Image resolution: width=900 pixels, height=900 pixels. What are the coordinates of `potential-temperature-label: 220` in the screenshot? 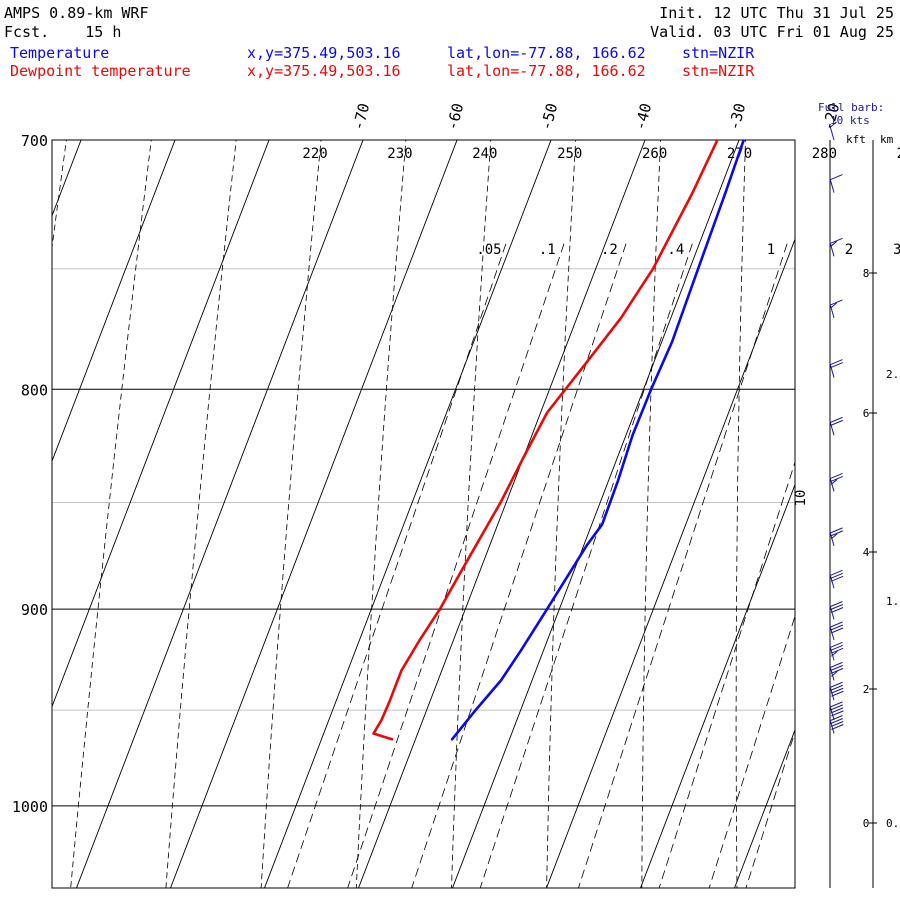 It's located at (314, 154).